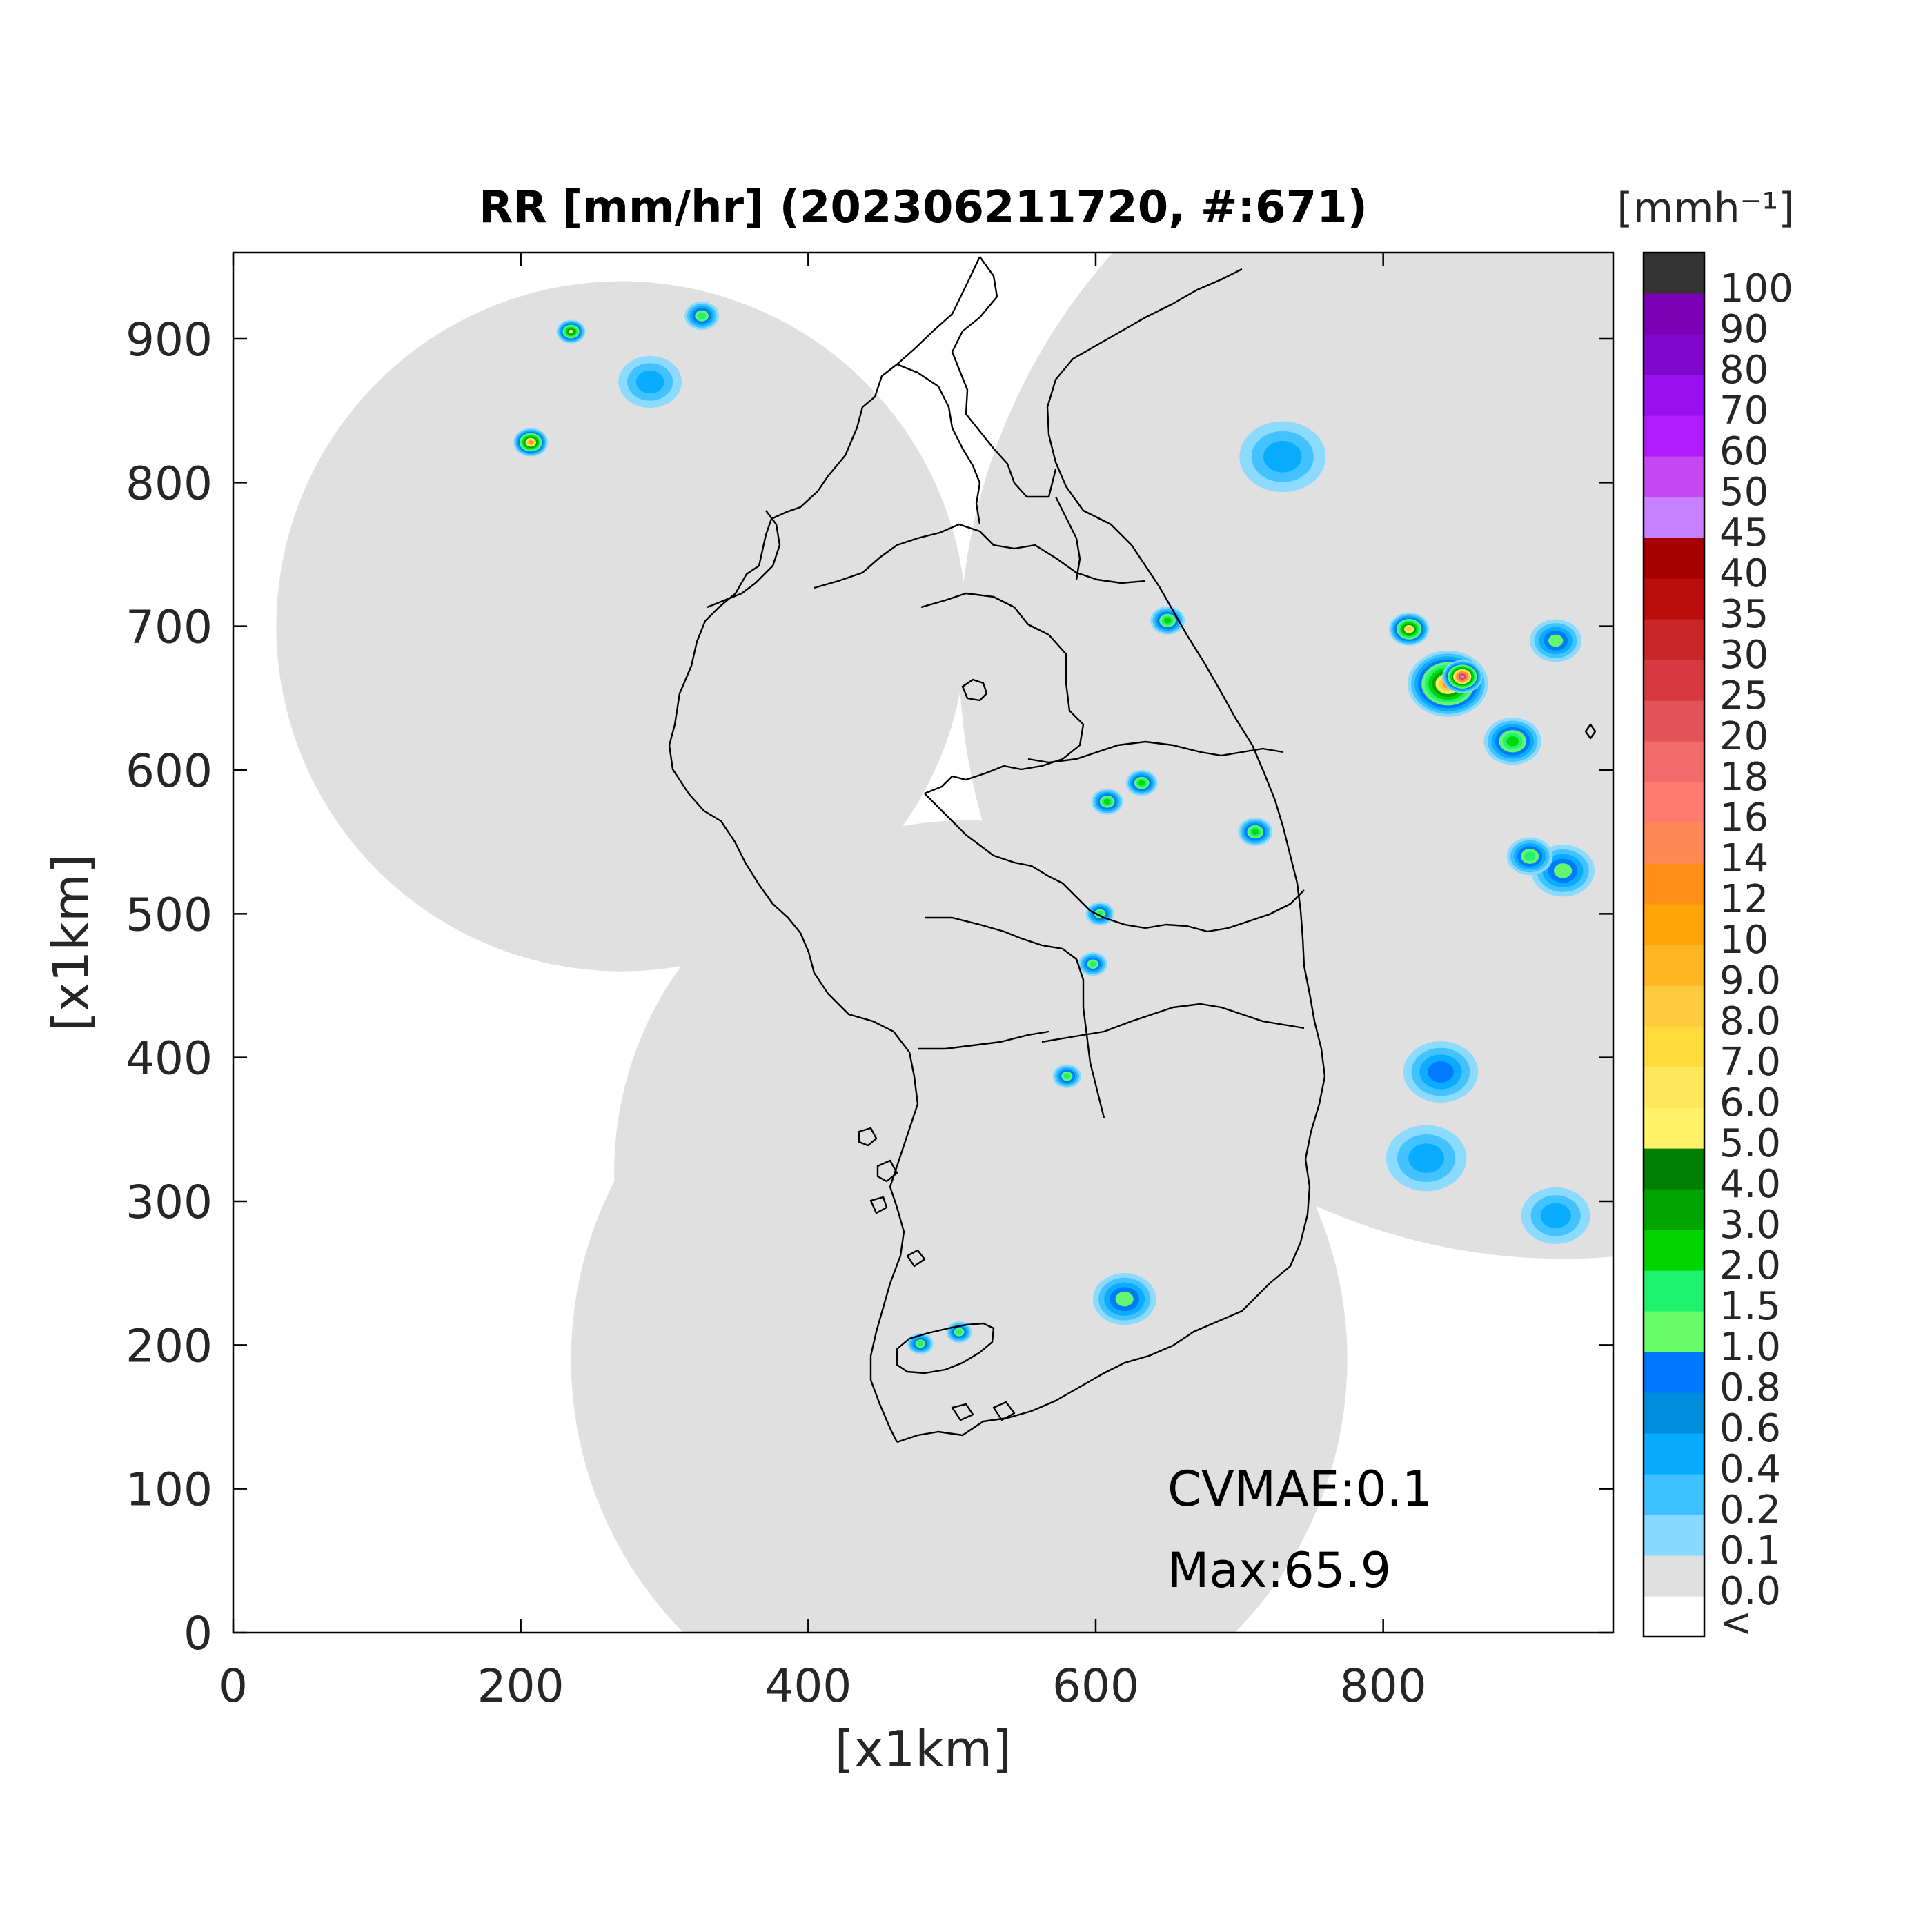 The height and width of the screenshot is (1932, 1932). Describe the element at coordinates (1067, 538) in the screenshot. I see `province-border-ne2` at that location.